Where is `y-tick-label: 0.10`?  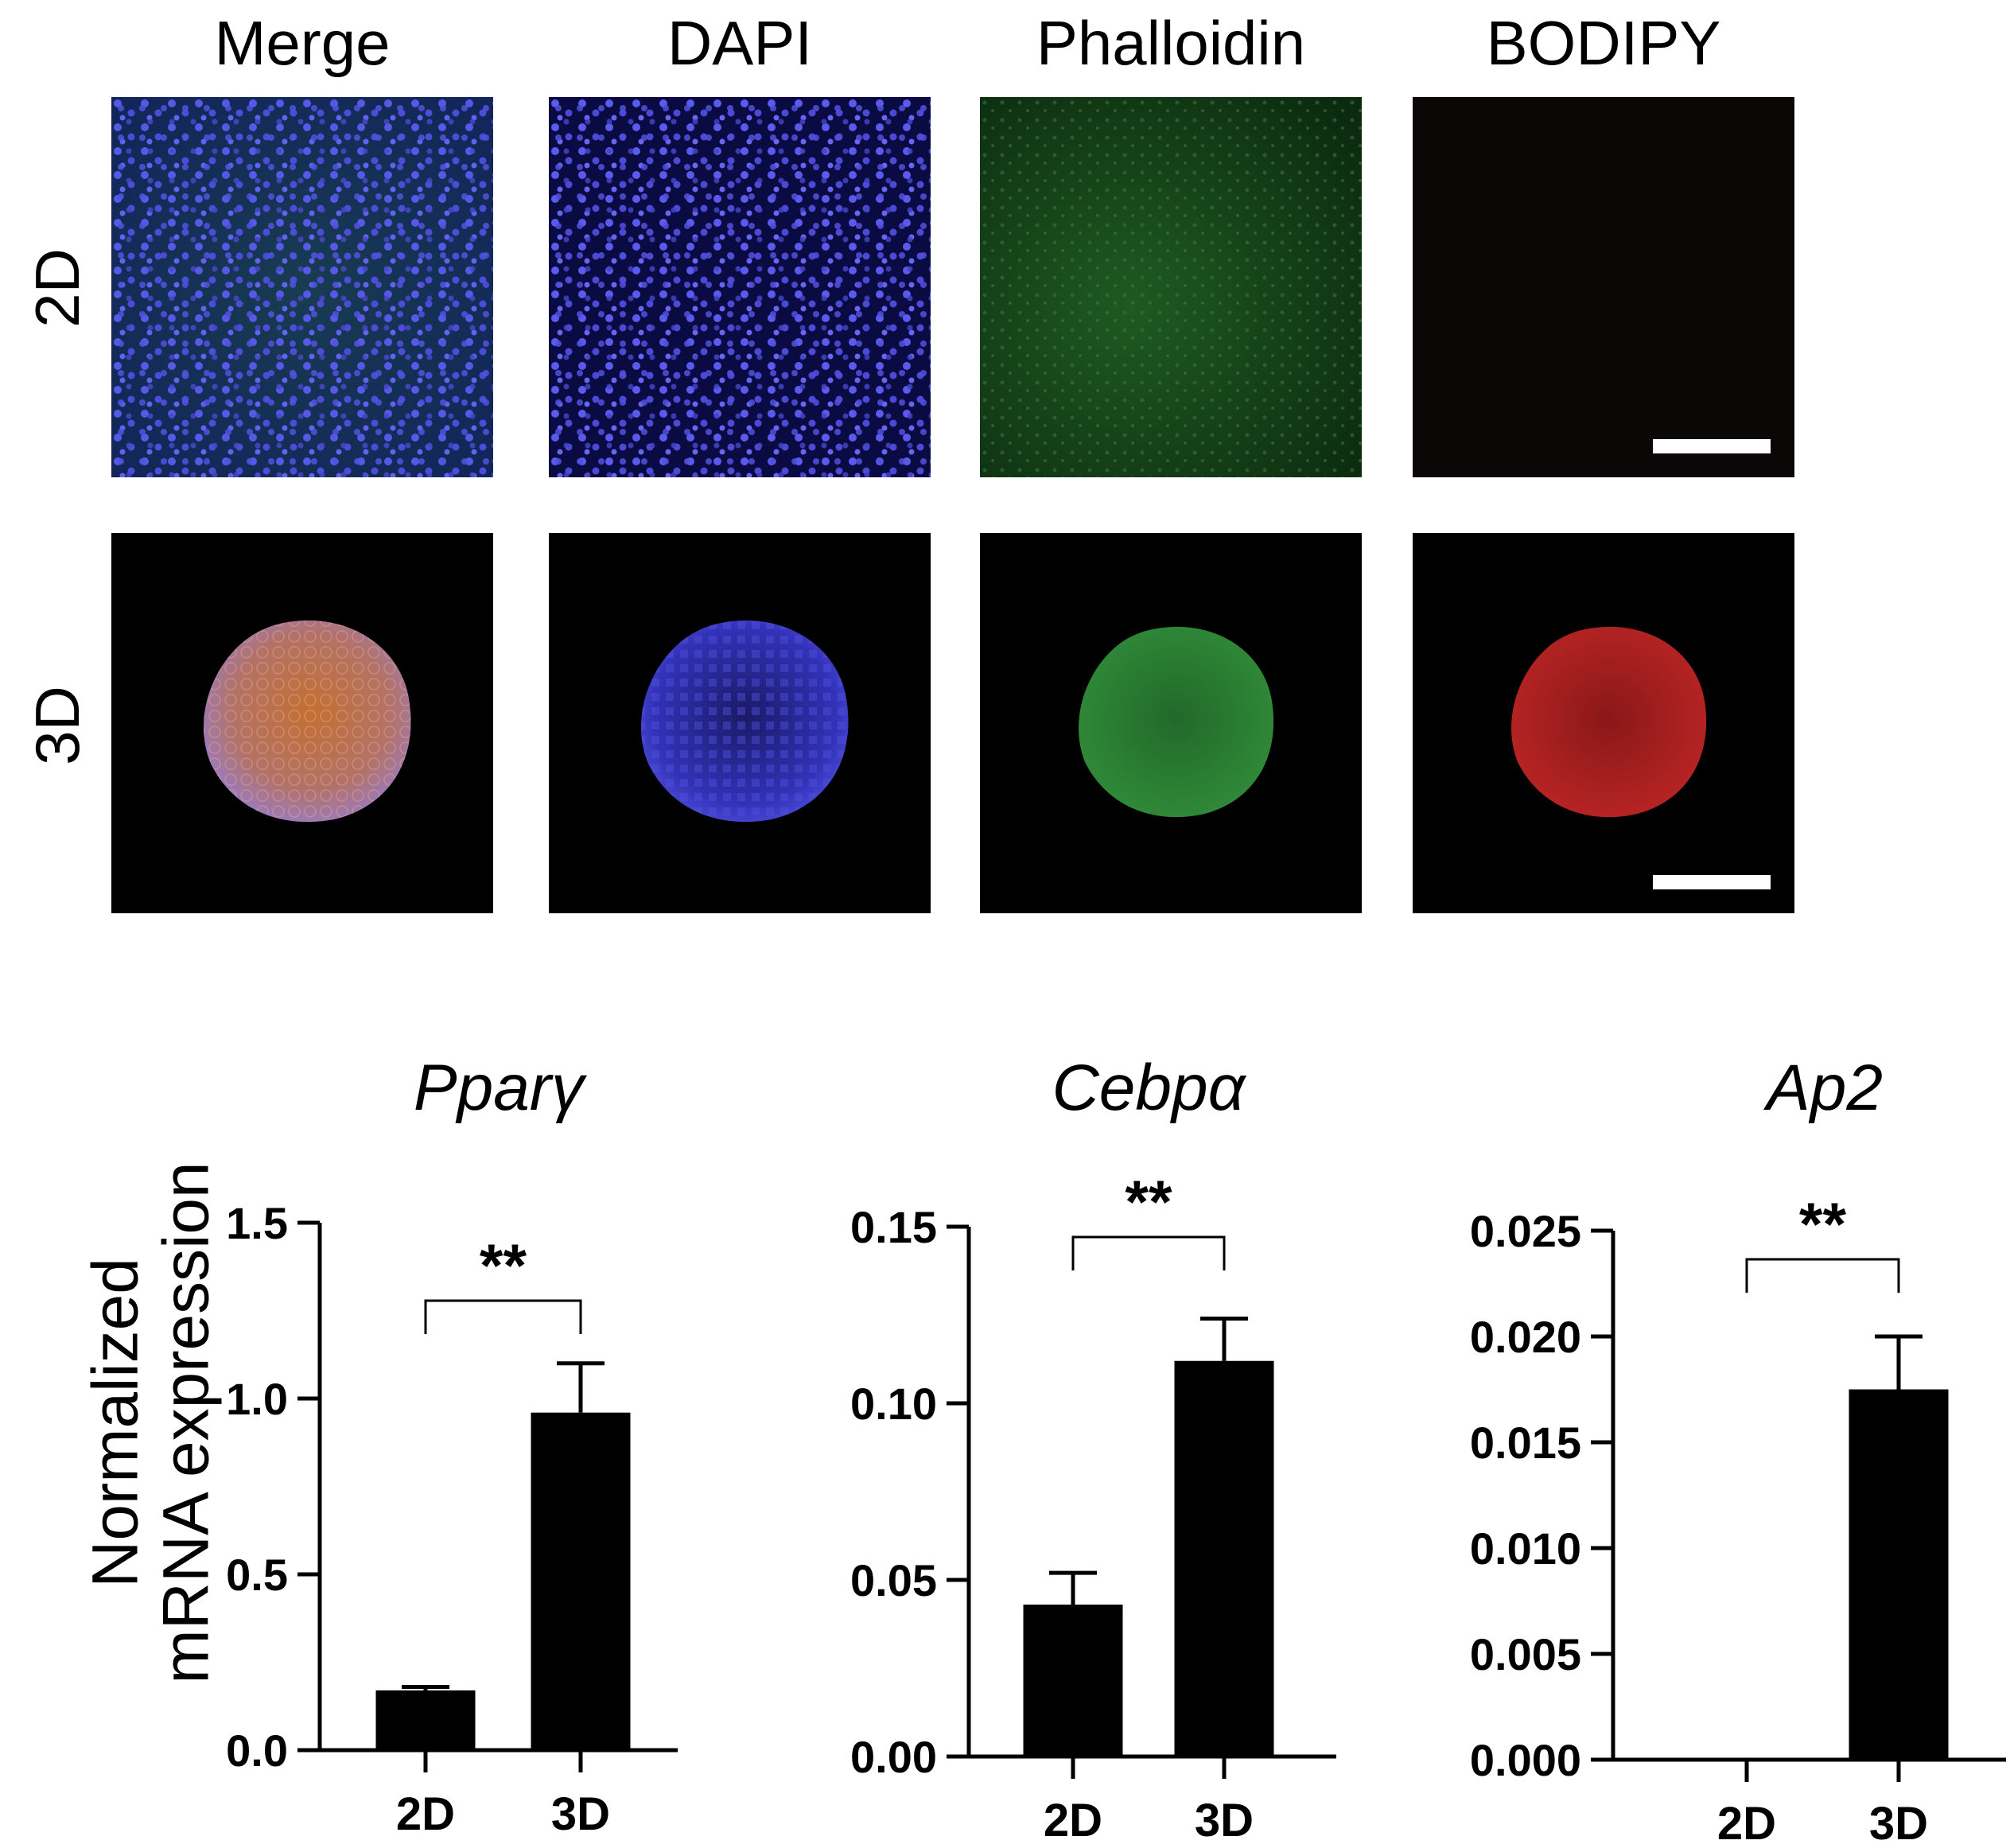 y-tick-label: 0.10 is located at coordinates (893, 1404).